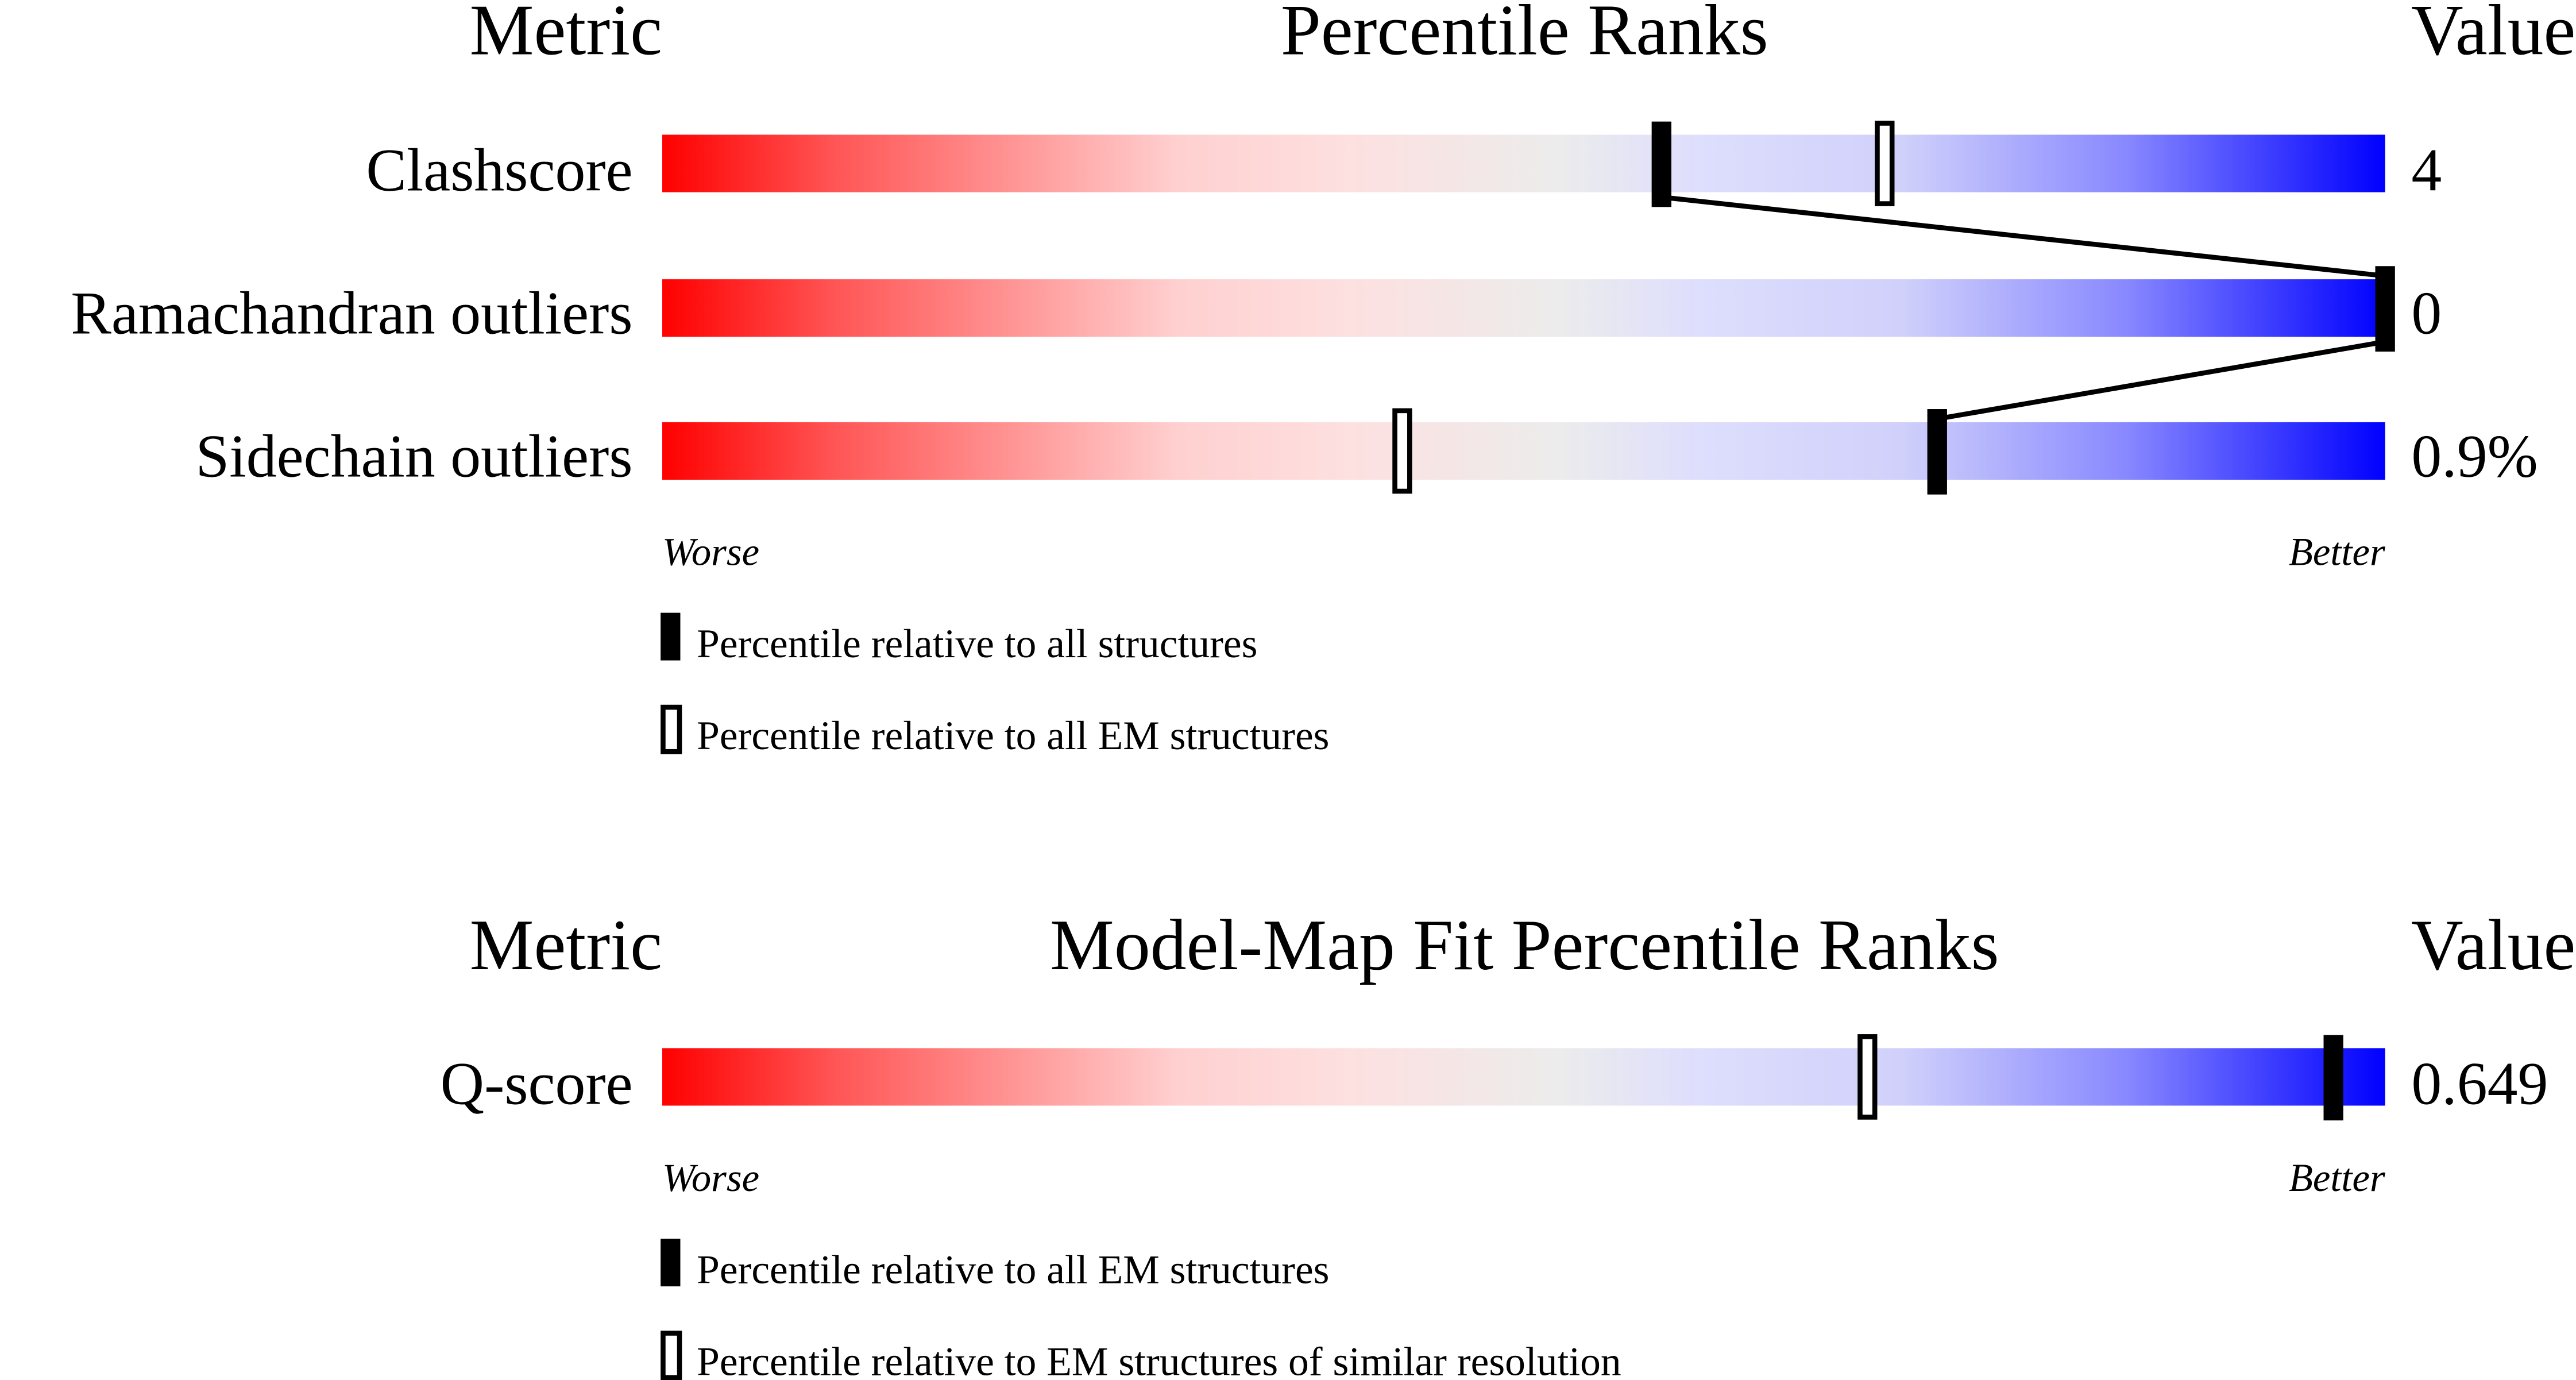  What do you see at coordinates (2479, 1083) in the screenshot?
I see `value-qscore: 0.649` at bounding box center [2479, 1083].